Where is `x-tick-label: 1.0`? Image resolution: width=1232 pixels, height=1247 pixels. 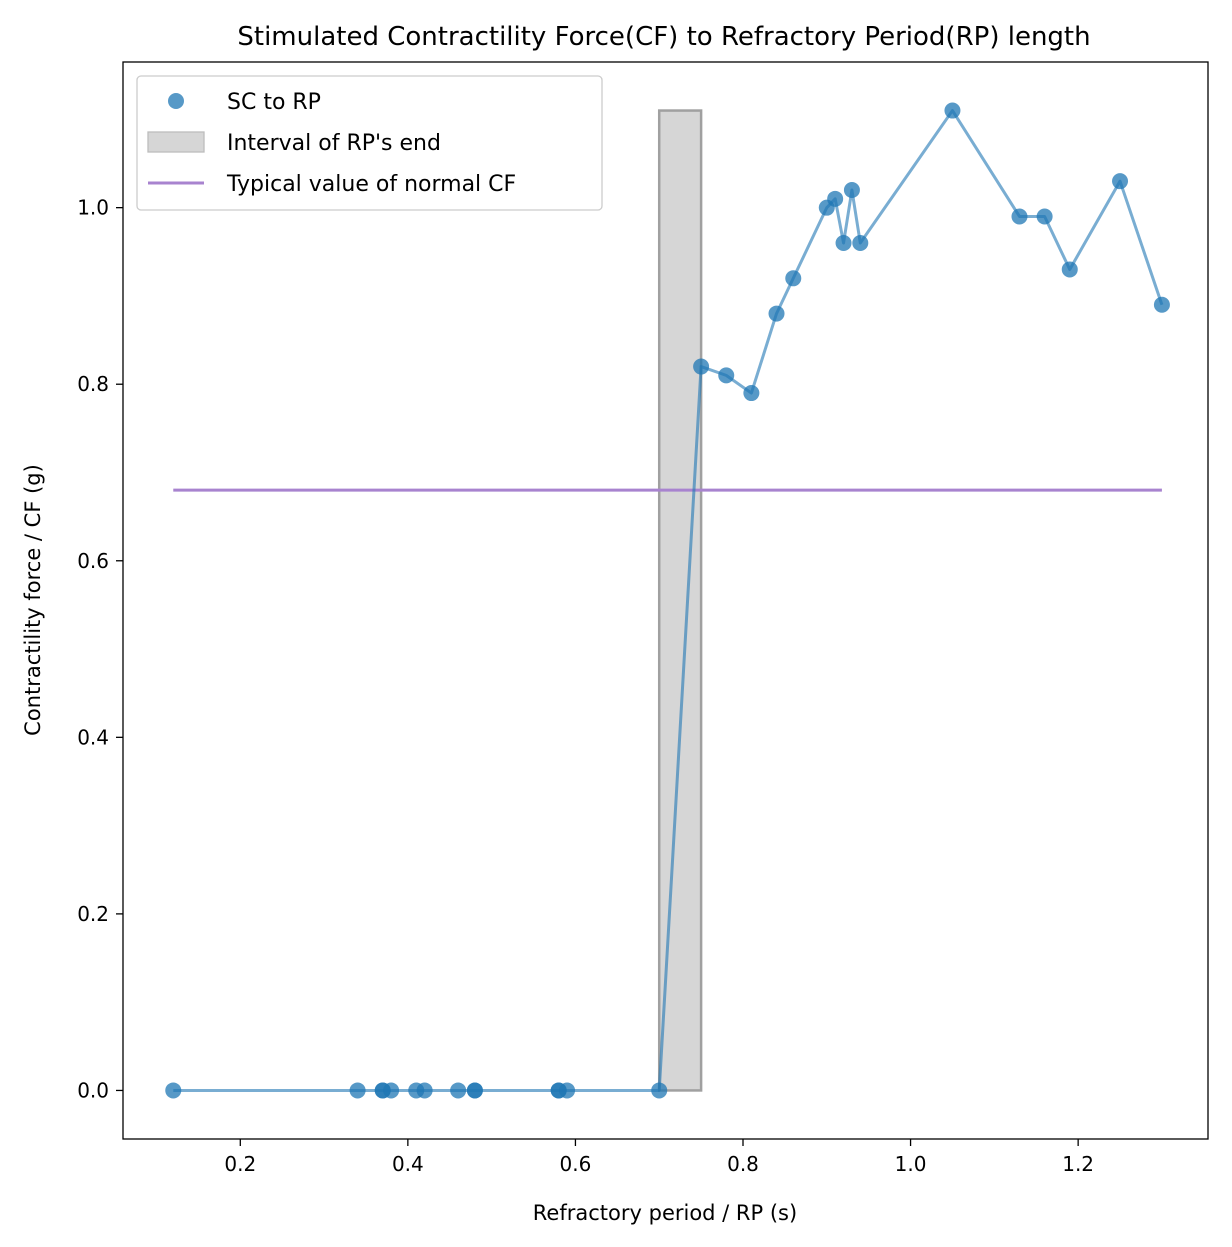
x-tick-label: 1.0 is located at coordinates (911, 1164).